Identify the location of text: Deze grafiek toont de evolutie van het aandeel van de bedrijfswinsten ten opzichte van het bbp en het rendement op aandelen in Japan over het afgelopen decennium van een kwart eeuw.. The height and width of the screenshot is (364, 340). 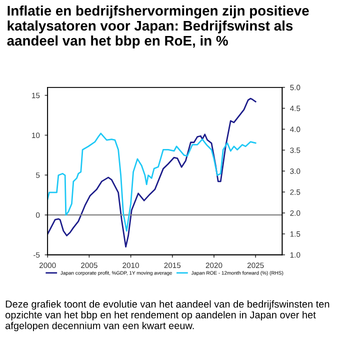
(168, 316).